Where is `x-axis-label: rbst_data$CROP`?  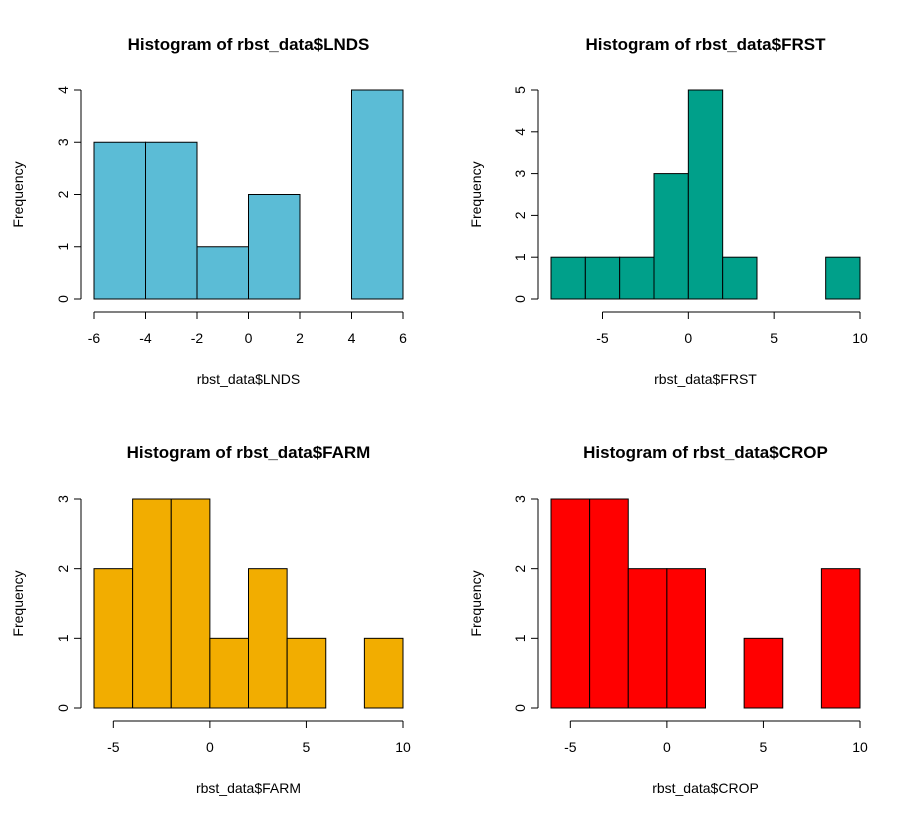 x-axis-label: rbst_data$CROP is located at coordinates (705, 788).